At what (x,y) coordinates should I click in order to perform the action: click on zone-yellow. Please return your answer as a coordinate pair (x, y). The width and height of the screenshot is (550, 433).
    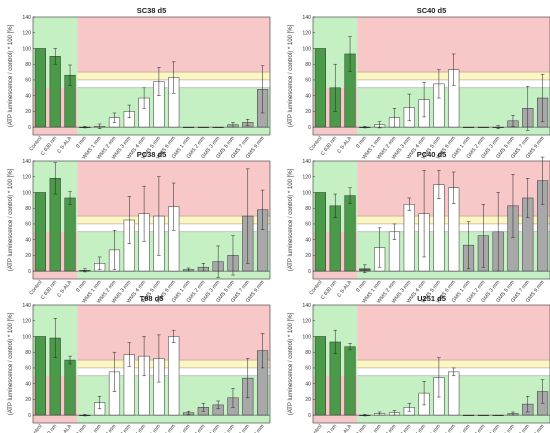
    Looking at the image, I should click on (453, 364).